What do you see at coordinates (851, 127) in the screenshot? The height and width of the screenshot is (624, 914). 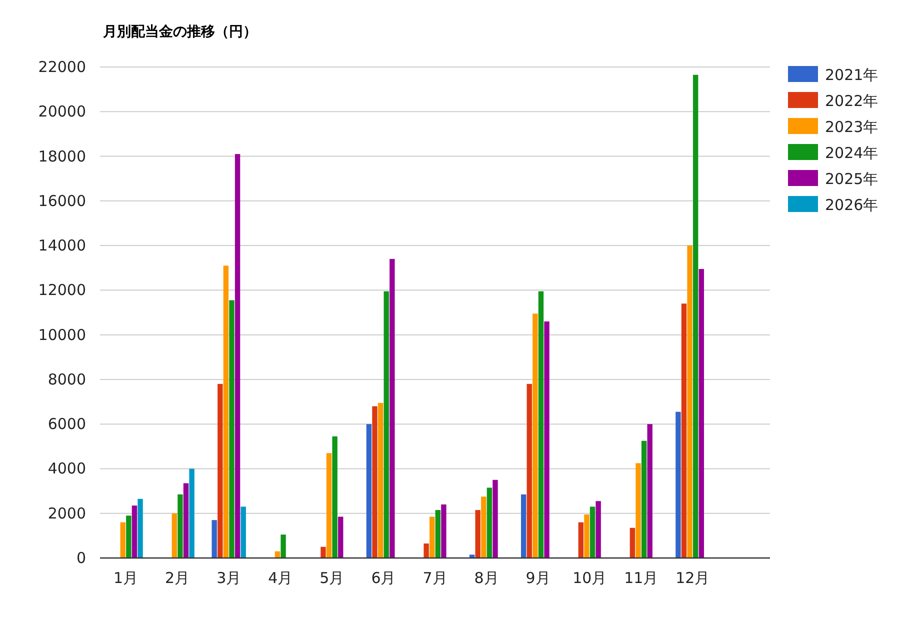 I see `legend-label: 2023年` at bounding box center [851, 127].